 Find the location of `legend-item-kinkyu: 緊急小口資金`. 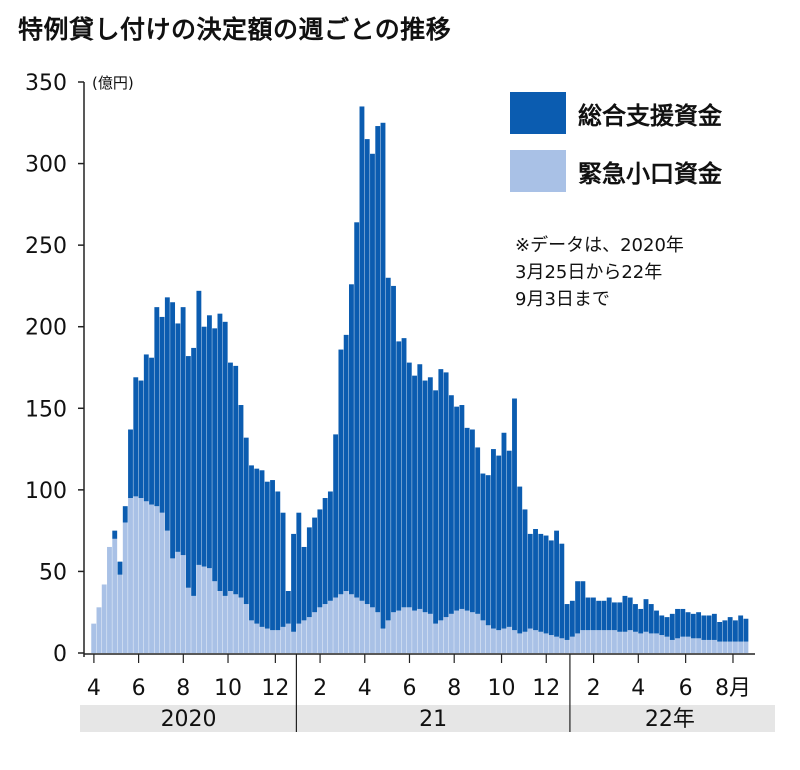

legend-item-kinkyu: 緊急小口資金 is located at coordinates (616, 171).